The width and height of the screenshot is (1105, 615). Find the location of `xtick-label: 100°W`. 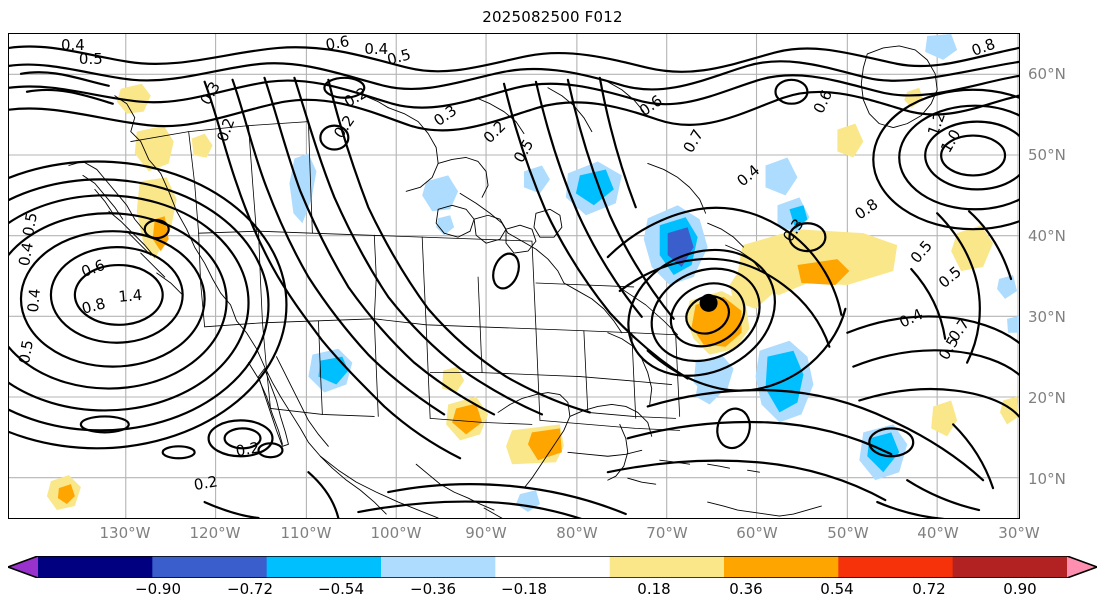

xtick-label: 100°W is located at coordinates (396, 533).